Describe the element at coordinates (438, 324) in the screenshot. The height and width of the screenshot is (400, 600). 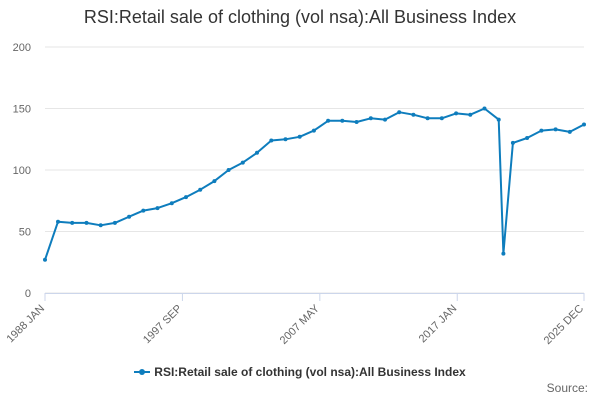
I see `x-tick-label: 2017 JAN` at that location.